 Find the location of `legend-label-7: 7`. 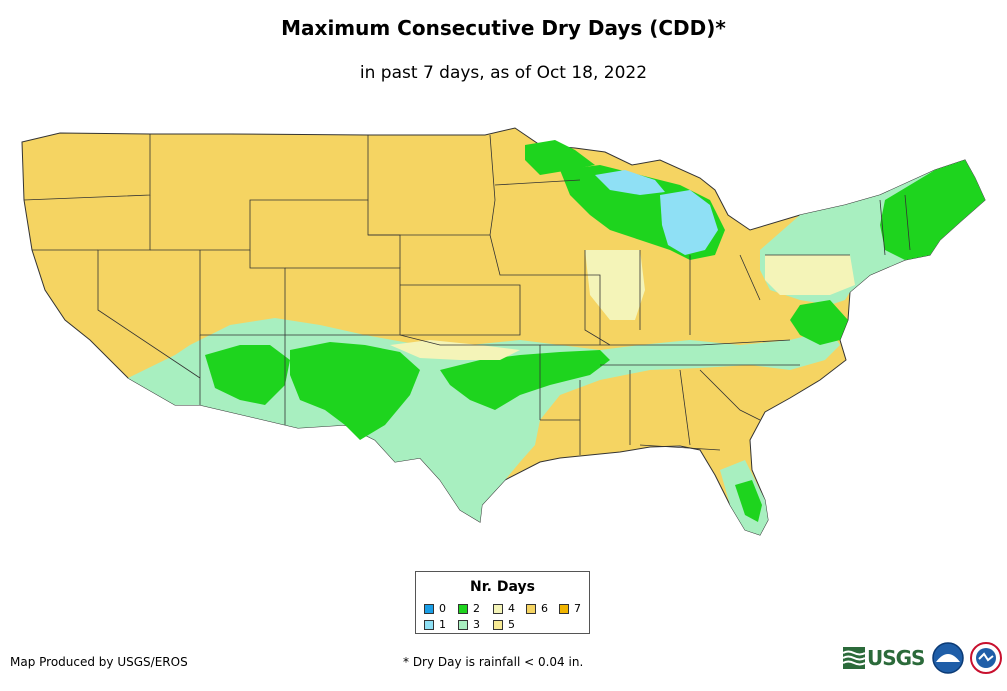

legend-label-7: 7 is located at coordinates (577, 608).